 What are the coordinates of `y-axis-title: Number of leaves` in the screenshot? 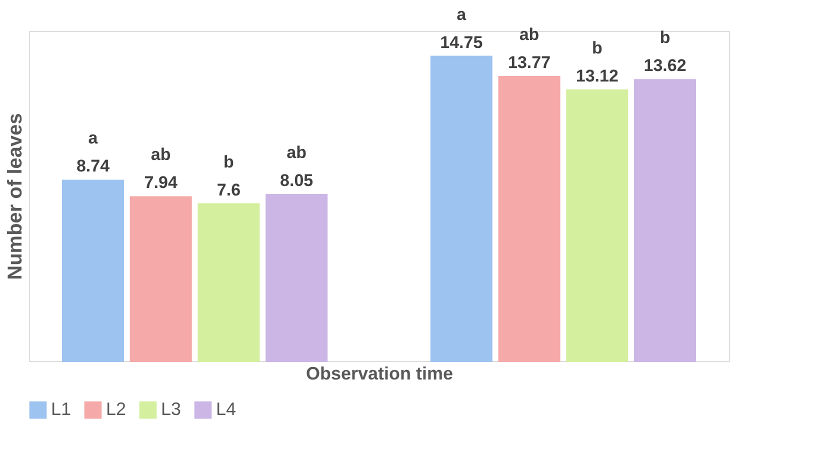 It's located at (15, 196).